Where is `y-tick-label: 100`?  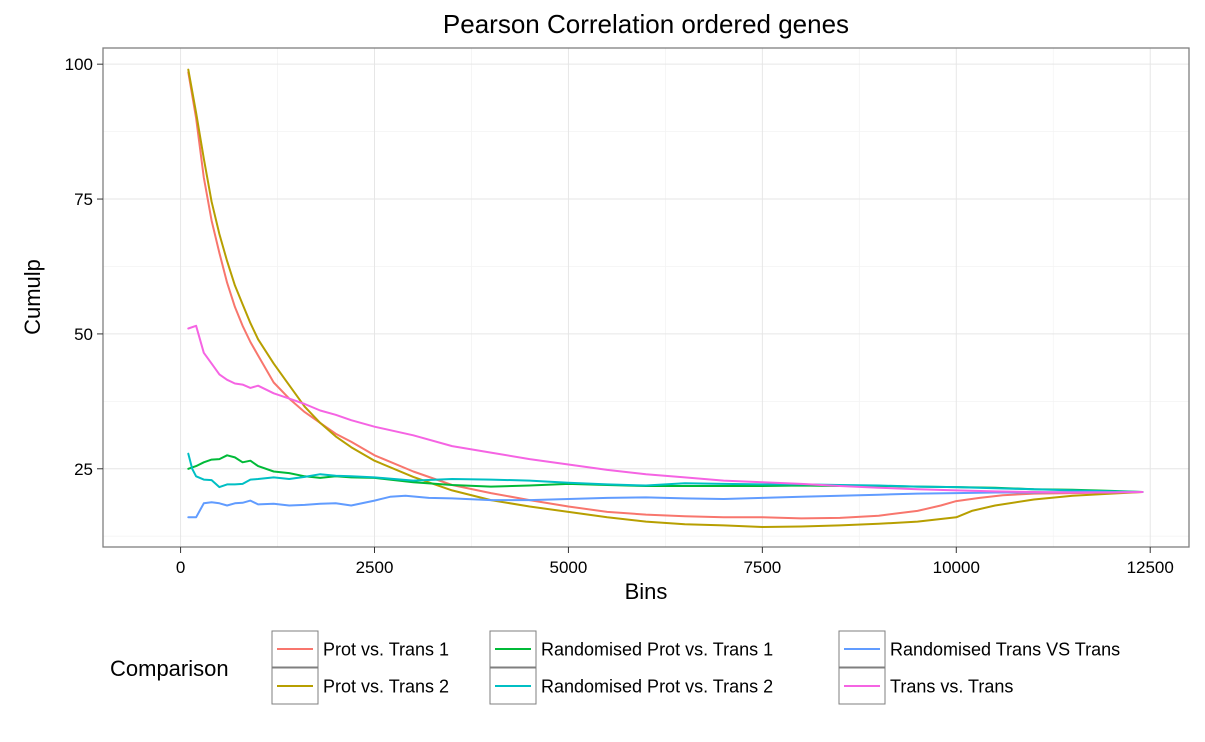 y-tick-label: 100 is located at coordinates (79, 64).